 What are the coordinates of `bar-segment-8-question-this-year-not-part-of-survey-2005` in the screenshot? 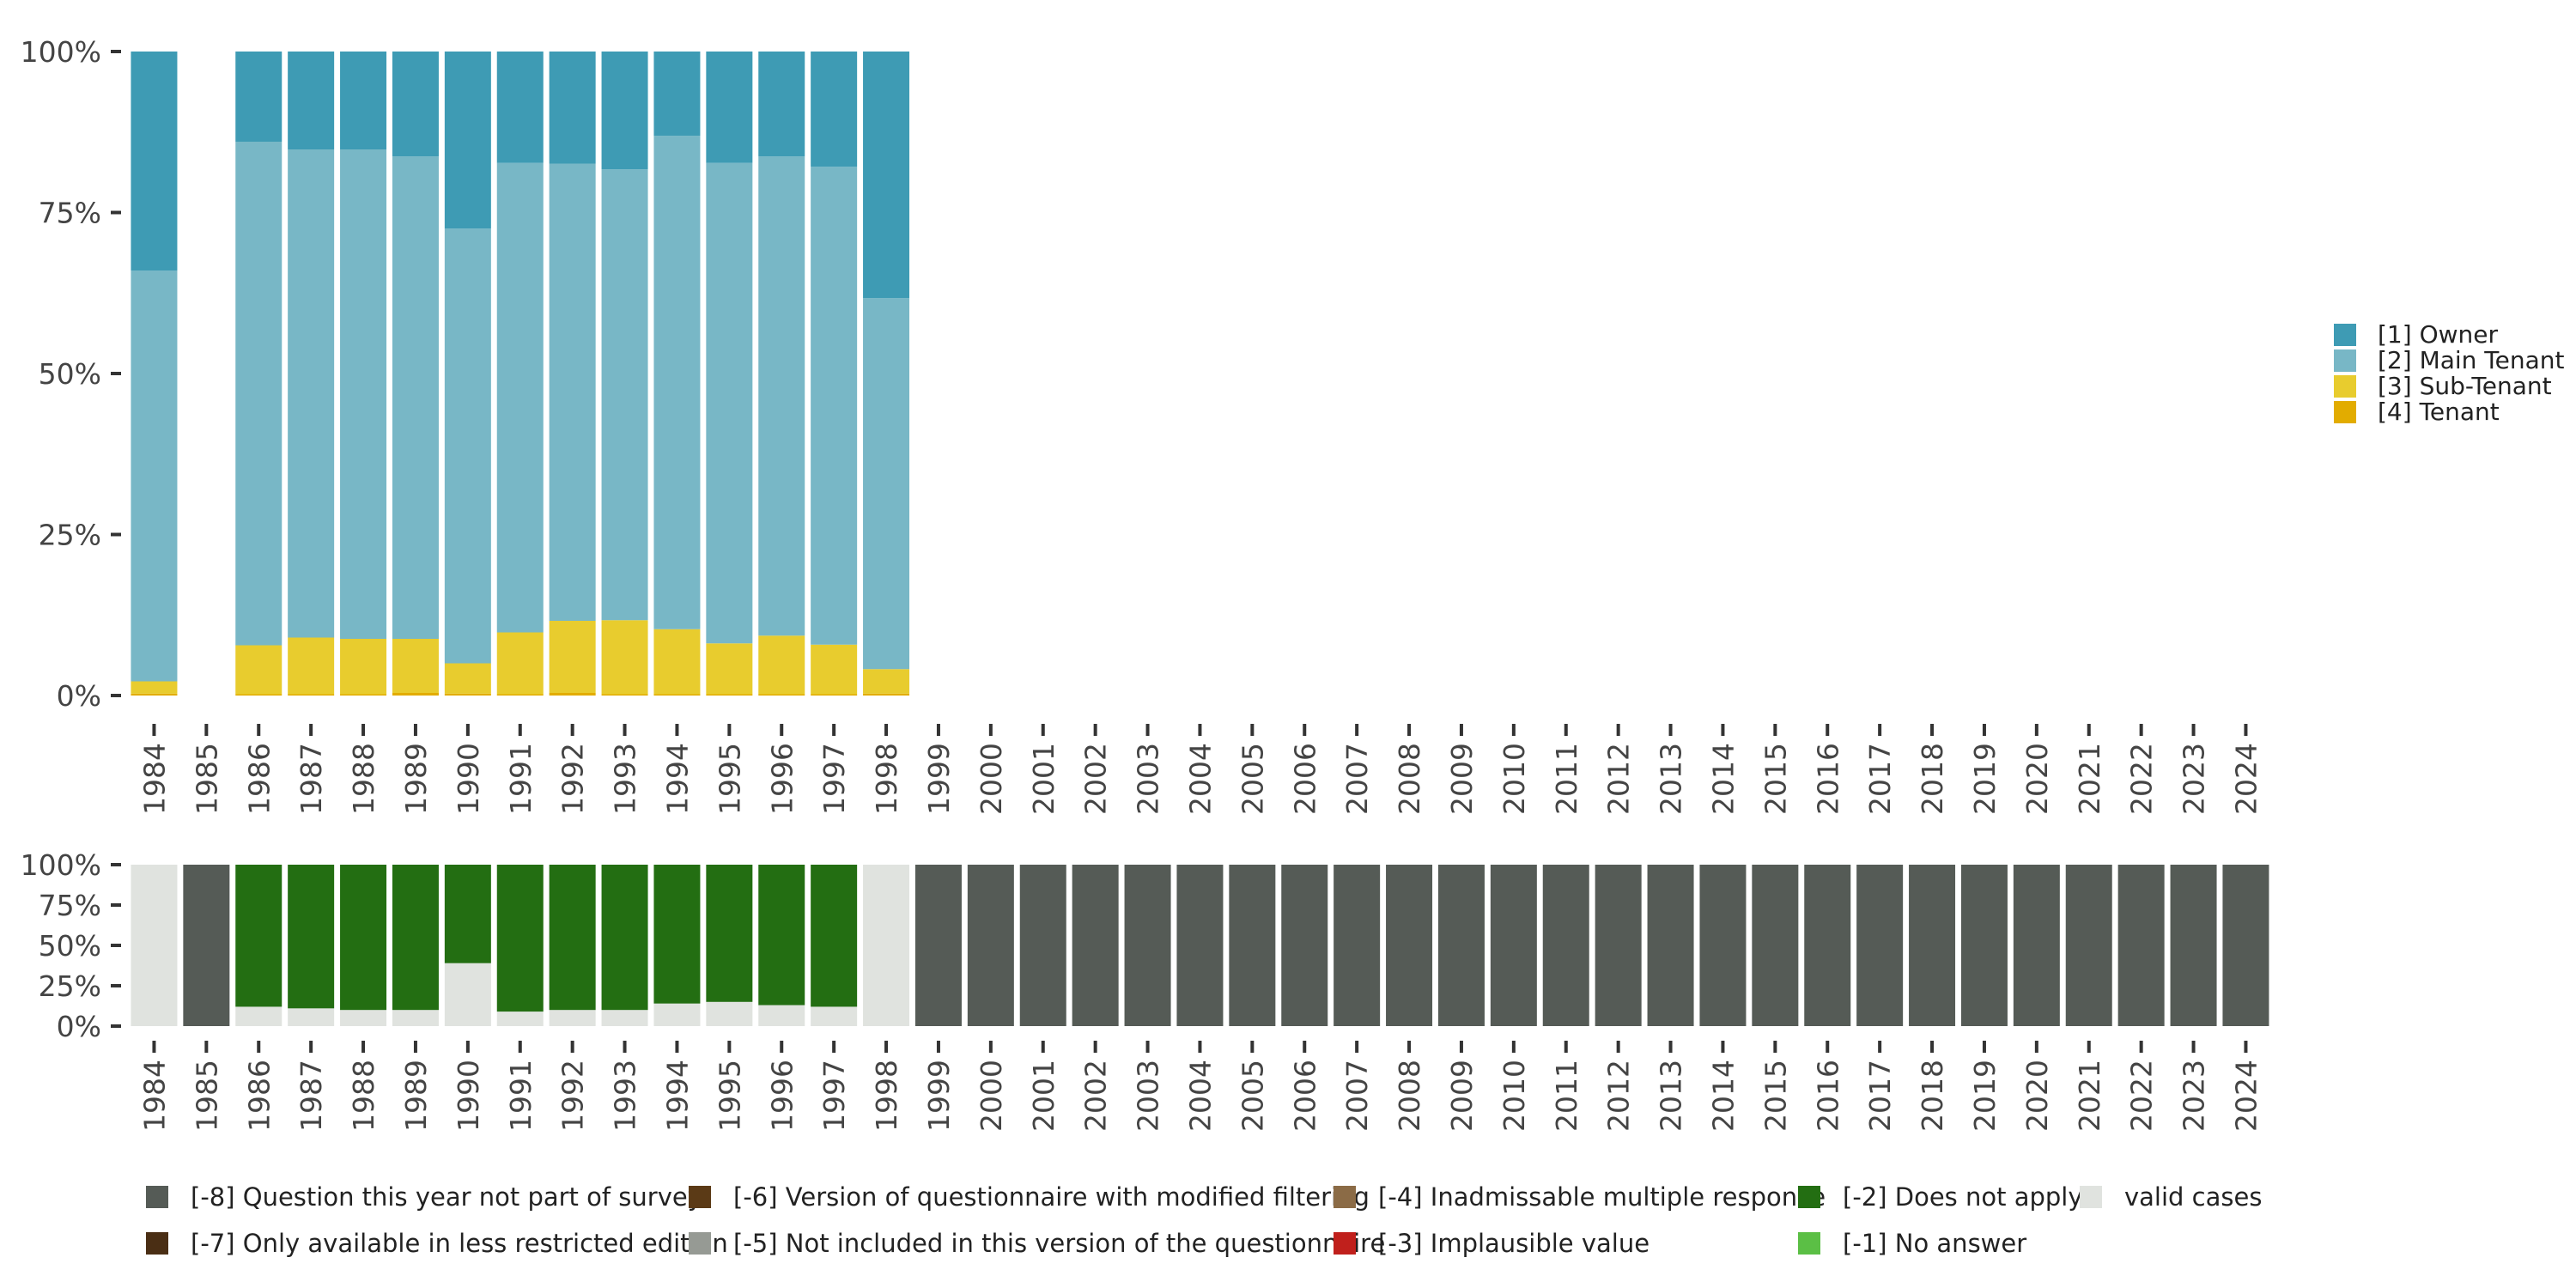 It's located at (1252, 946).